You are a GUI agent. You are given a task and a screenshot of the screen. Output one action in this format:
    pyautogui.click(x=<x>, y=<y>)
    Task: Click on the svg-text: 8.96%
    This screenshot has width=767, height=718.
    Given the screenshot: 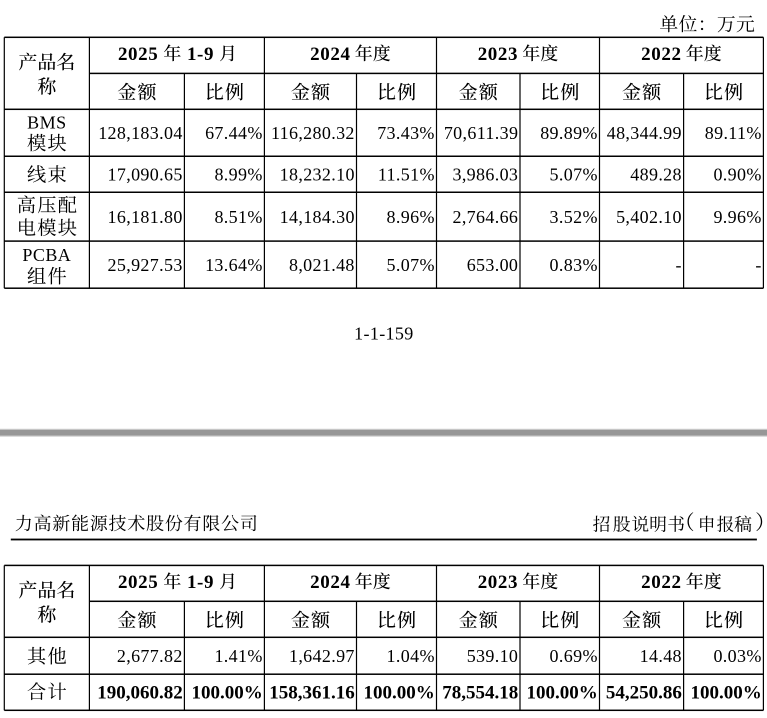 What is the action you would take?
    pyautogui.click(x=411, y=217)
    